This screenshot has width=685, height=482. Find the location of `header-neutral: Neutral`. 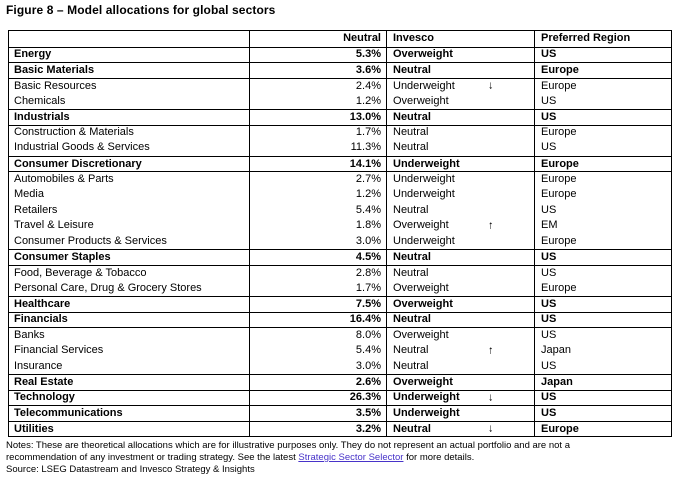

header-neutral: Neutral is located at coordinates (317, 39).